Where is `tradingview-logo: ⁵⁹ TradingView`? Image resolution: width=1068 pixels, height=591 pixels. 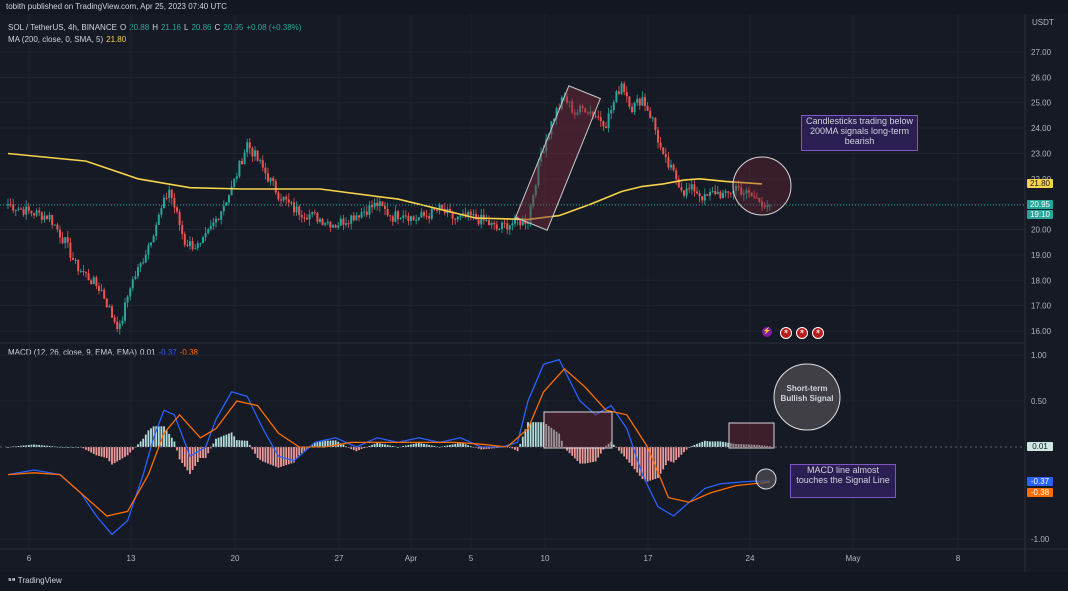 tradingview-logo: ⁵⁹ TradingView is located at coordinates (35, 580).